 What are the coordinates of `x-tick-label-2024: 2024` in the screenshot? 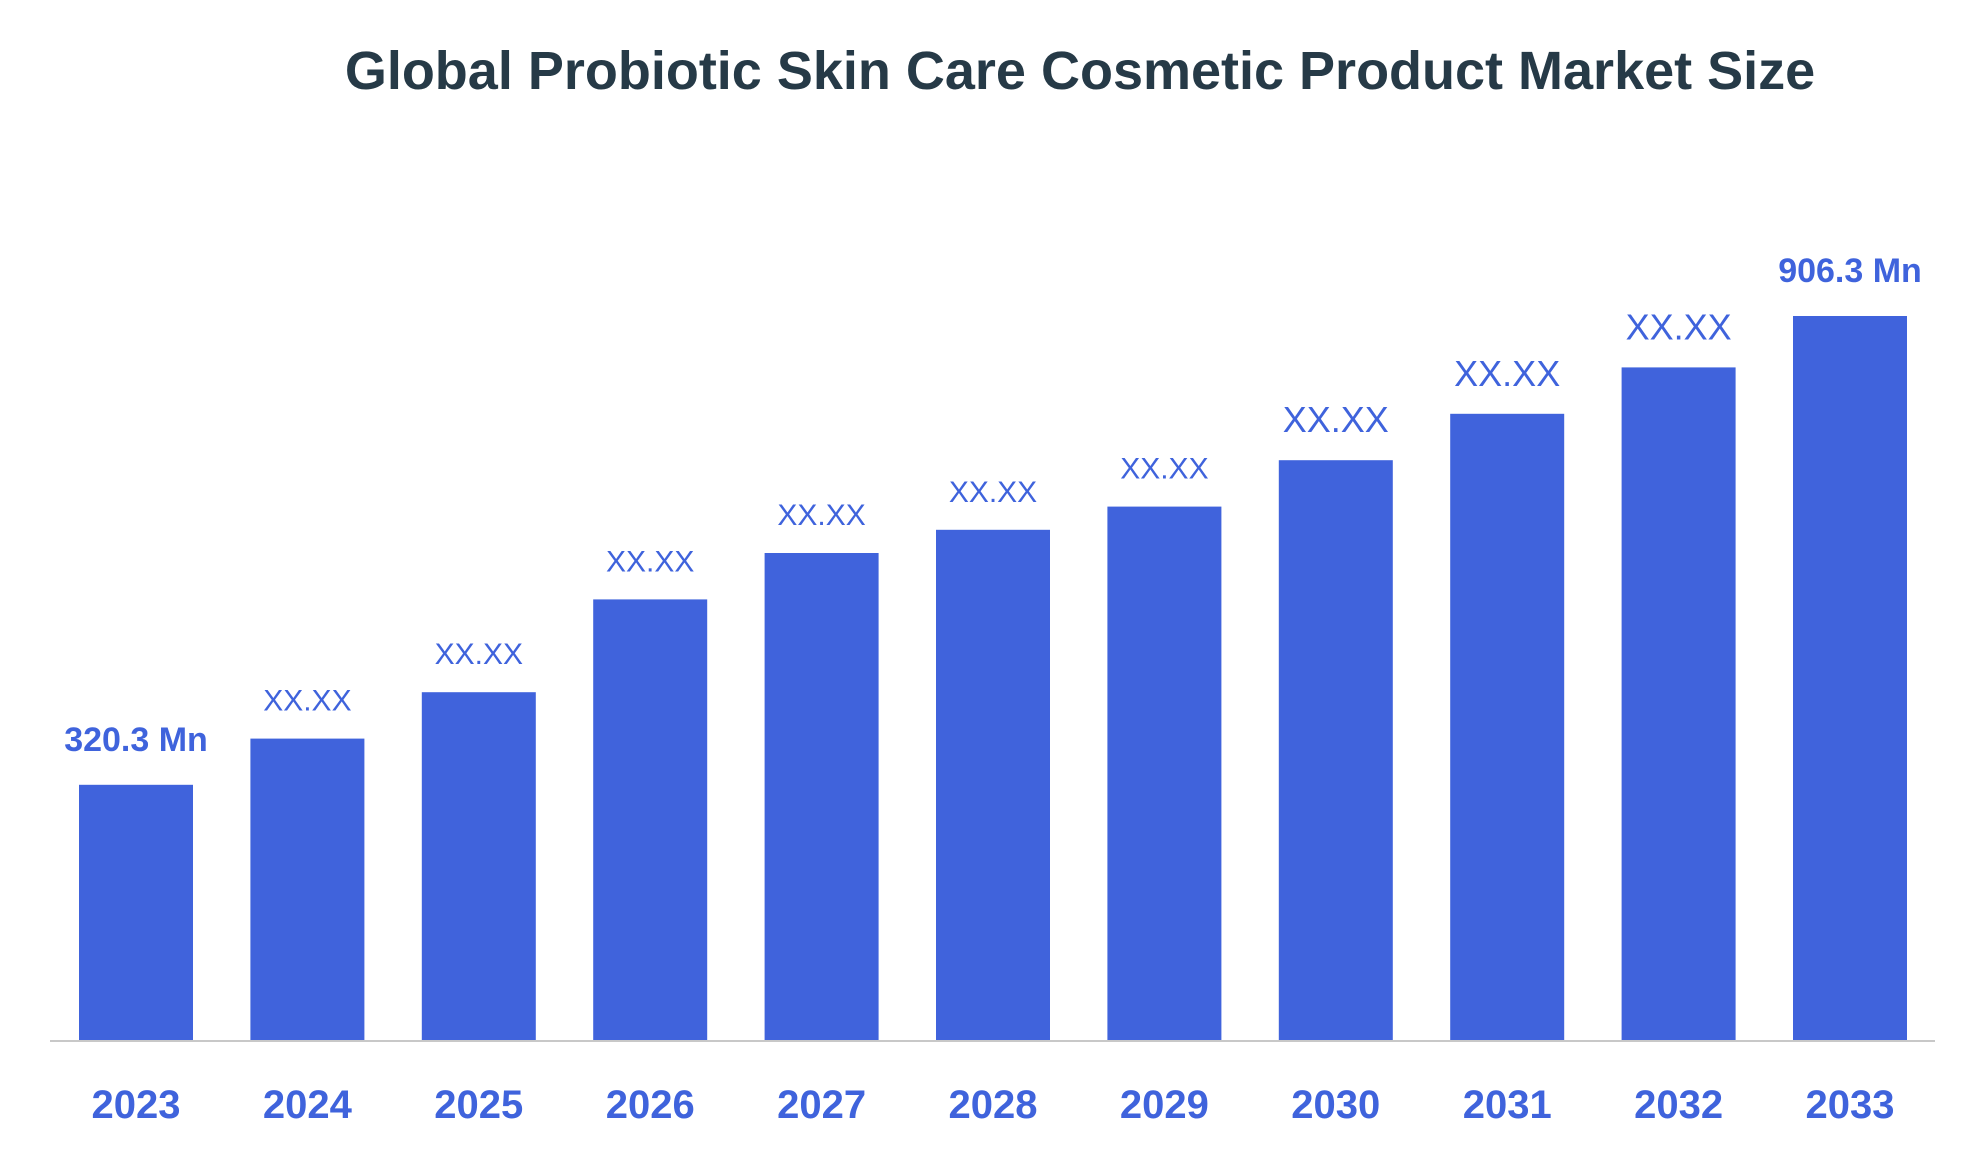 It's located at (308, 1105).